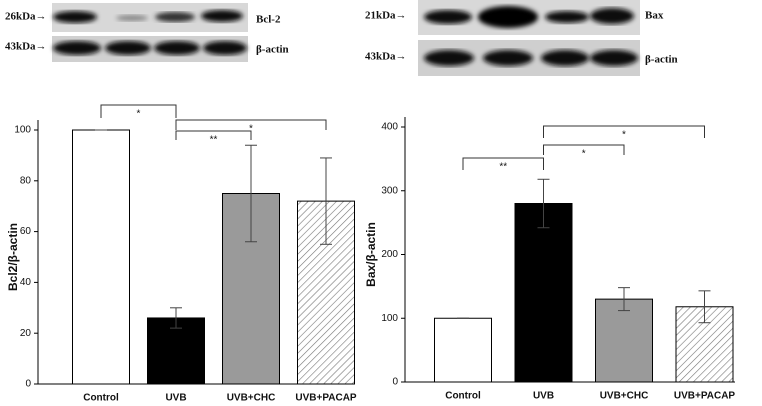  What do you see at coordinates (389, 127) in the screenshot?
I see `y-tick-label: 400` at bounding box center [389, 127].